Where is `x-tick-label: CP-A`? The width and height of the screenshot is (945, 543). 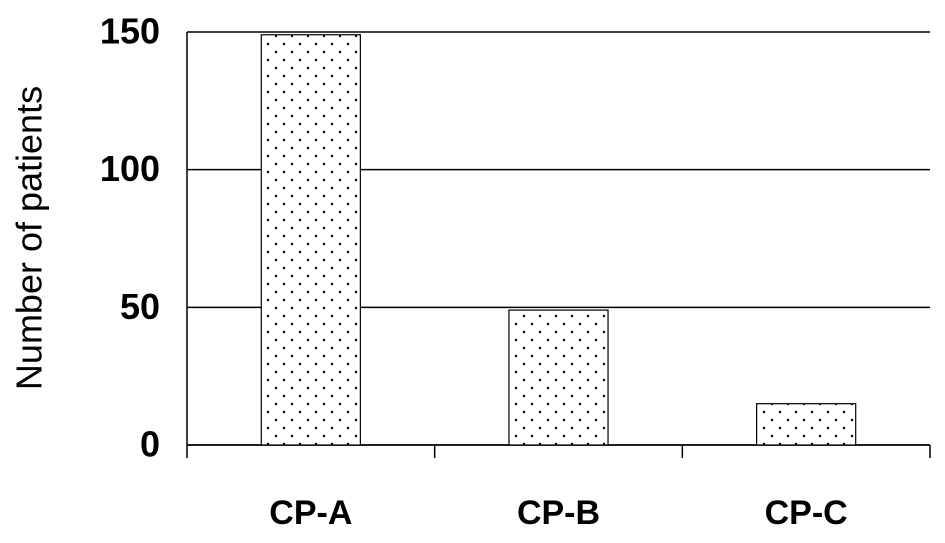
x-tick-label: CP-A is located at coordinates (310, 513).